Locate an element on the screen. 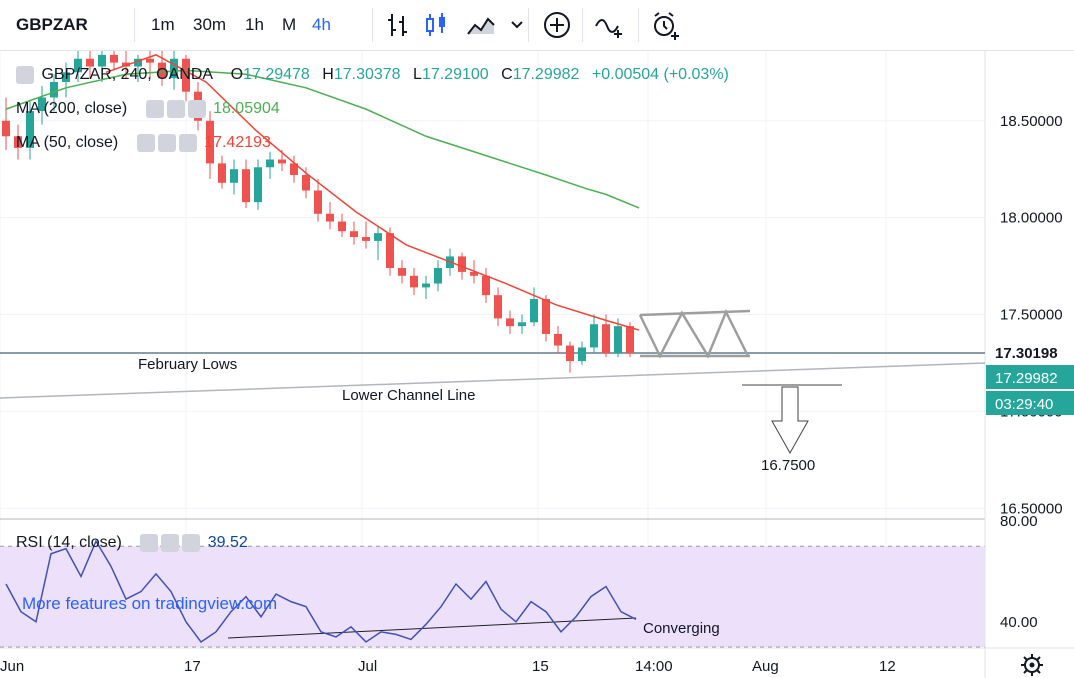 The height and width of the screenshot is (678, 1074). chevron-down-icon is located at coordinates (517, 25).